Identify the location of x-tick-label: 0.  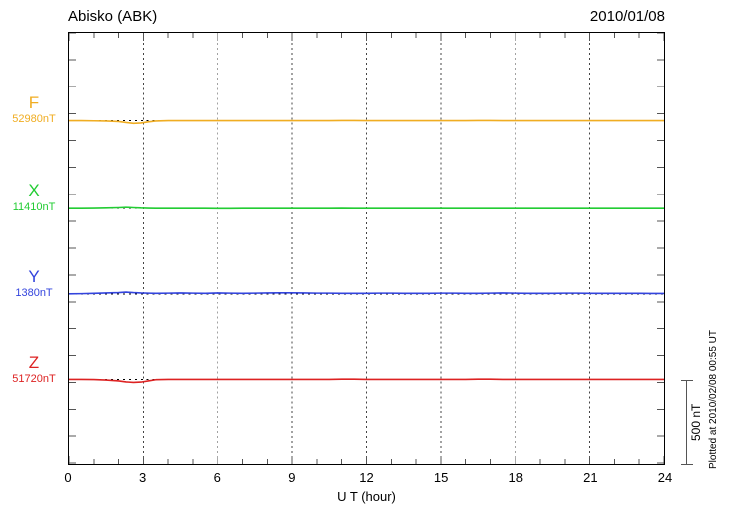
(68, 477).